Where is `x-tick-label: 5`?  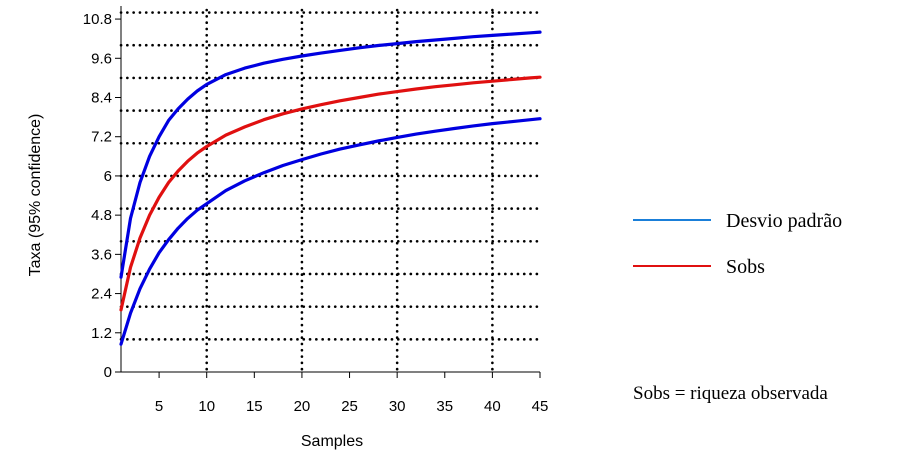
x-tick-label: 5 is located at coordinates (159, 406).